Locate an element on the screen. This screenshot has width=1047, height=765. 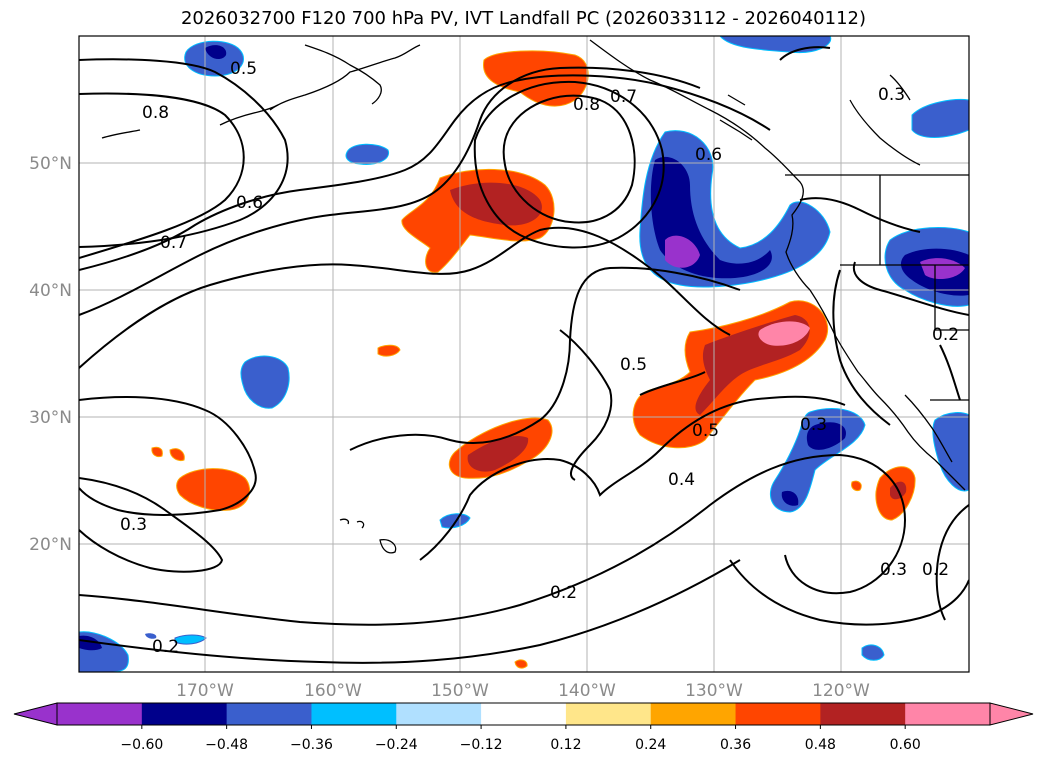
colorbar-tick-label: −0.24 is located at coordinates (396, 745).